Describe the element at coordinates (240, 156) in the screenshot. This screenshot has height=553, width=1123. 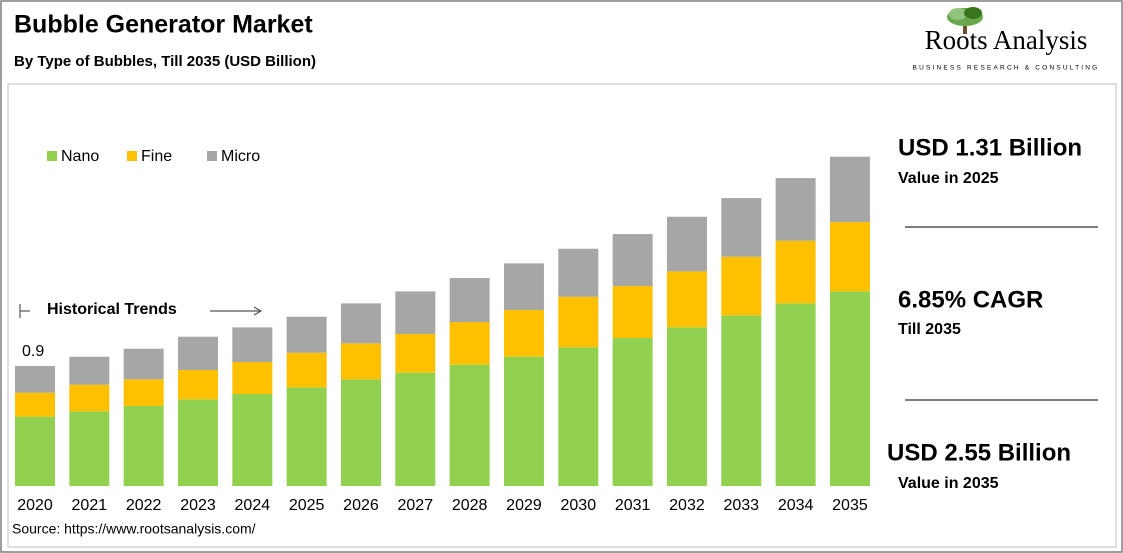
I see `legend-label: Micro` at that location.